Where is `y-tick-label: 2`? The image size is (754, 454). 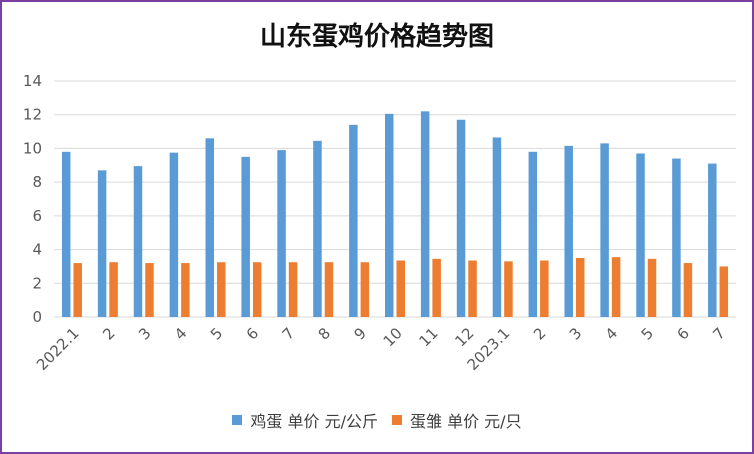 y-tick-label: 2 is located at coordinates (37, 283).